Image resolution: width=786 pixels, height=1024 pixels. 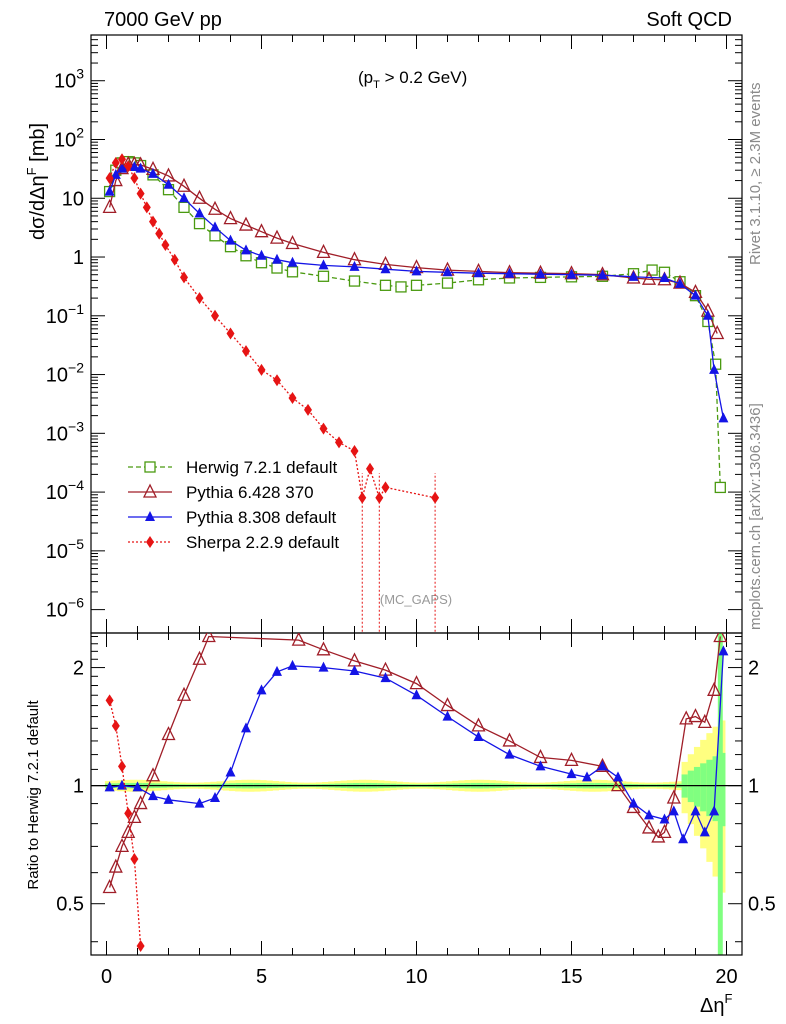 What do you see at coordinates (65, 549) in the screenshot?
I see `y-tick-label: 10⁻⁵` at bounding box center [65, 549].